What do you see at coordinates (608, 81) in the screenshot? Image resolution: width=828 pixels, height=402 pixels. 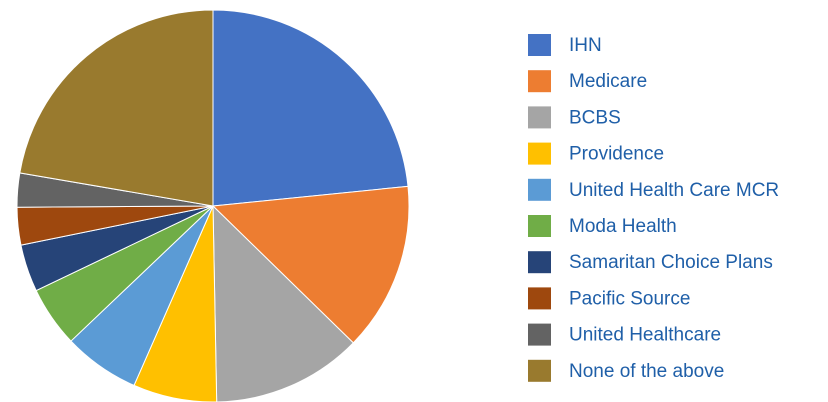 I see `legend-label: Medicare` at bounding box center [608, 81].